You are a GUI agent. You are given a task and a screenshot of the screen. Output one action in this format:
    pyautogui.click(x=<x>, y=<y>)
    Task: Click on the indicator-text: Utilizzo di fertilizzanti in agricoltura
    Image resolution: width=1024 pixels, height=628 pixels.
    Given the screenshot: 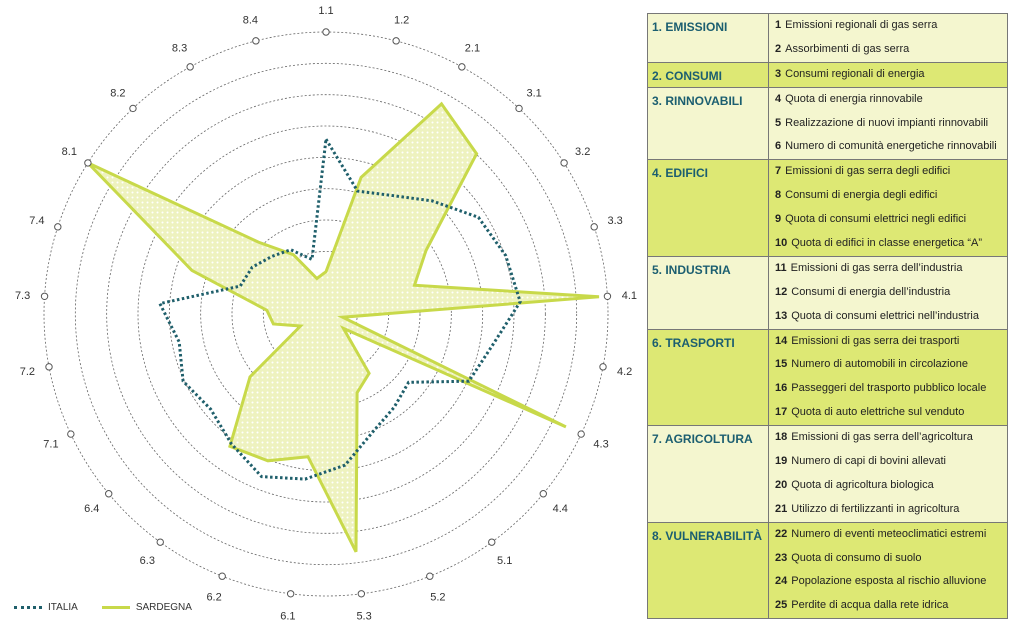 What is the action you would take?
    pyautogui.click(x=875, y=508)
    